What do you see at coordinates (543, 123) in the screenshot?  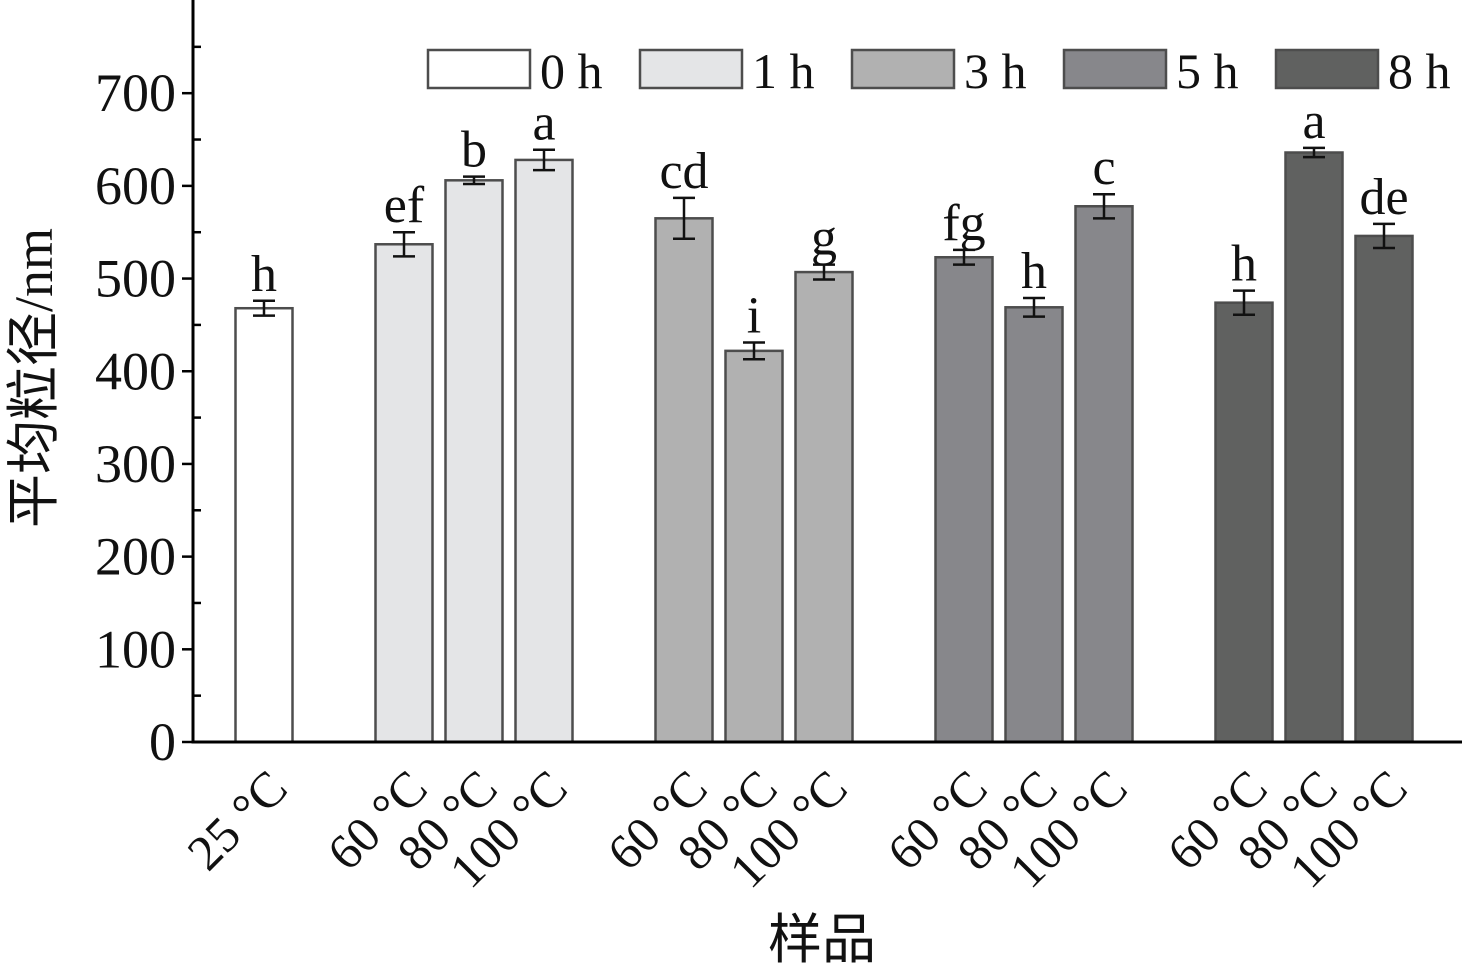 I see `significance-letter-1h-100c: a` at bounding box center [543, 123].